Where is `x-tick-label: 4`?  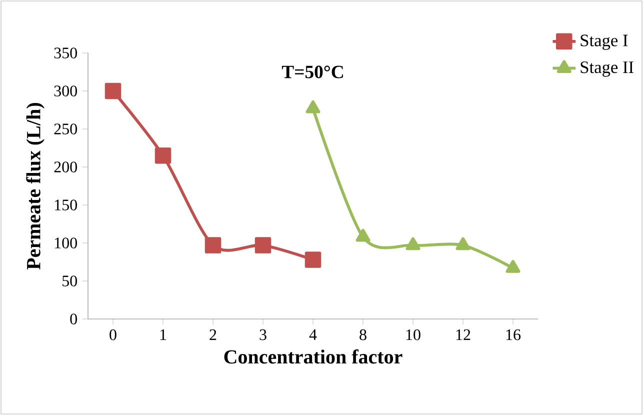 x-tick-label: 4 is located at coordinates (313, 334).